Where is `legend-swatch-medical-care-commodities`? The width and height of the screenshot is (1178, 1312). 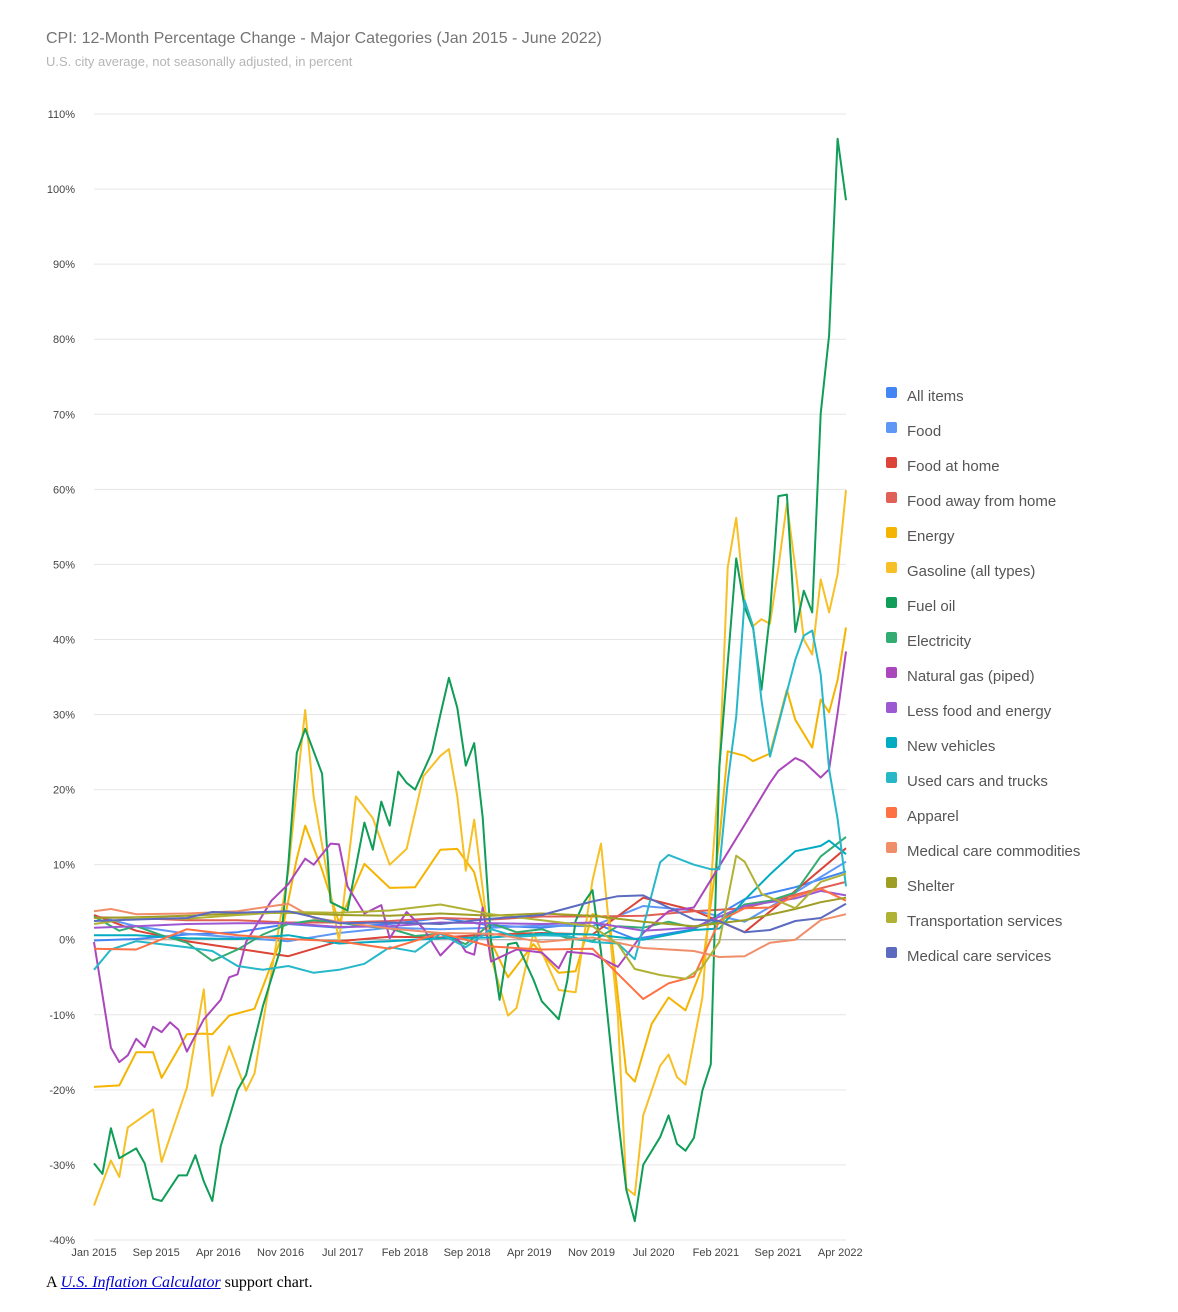
legend-swatch-medical-care-commodities is located at coordinates (891, 847).